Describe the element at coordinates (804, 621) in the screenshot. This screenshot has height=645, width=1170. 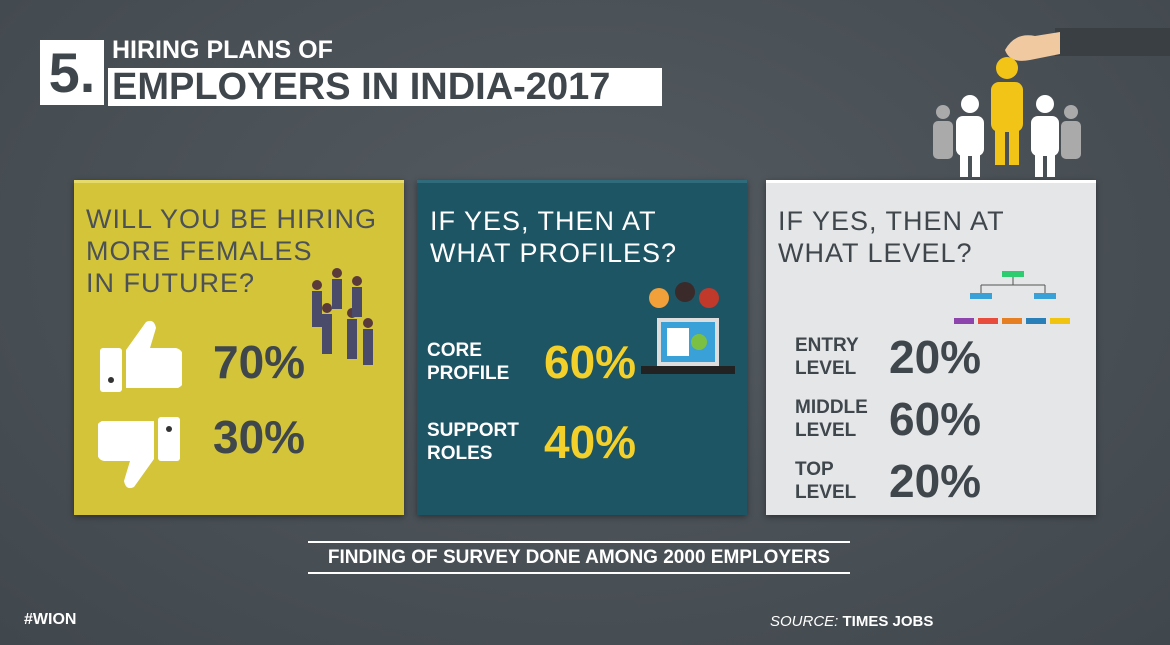
I see `source-label: SOURCE:` at that location.